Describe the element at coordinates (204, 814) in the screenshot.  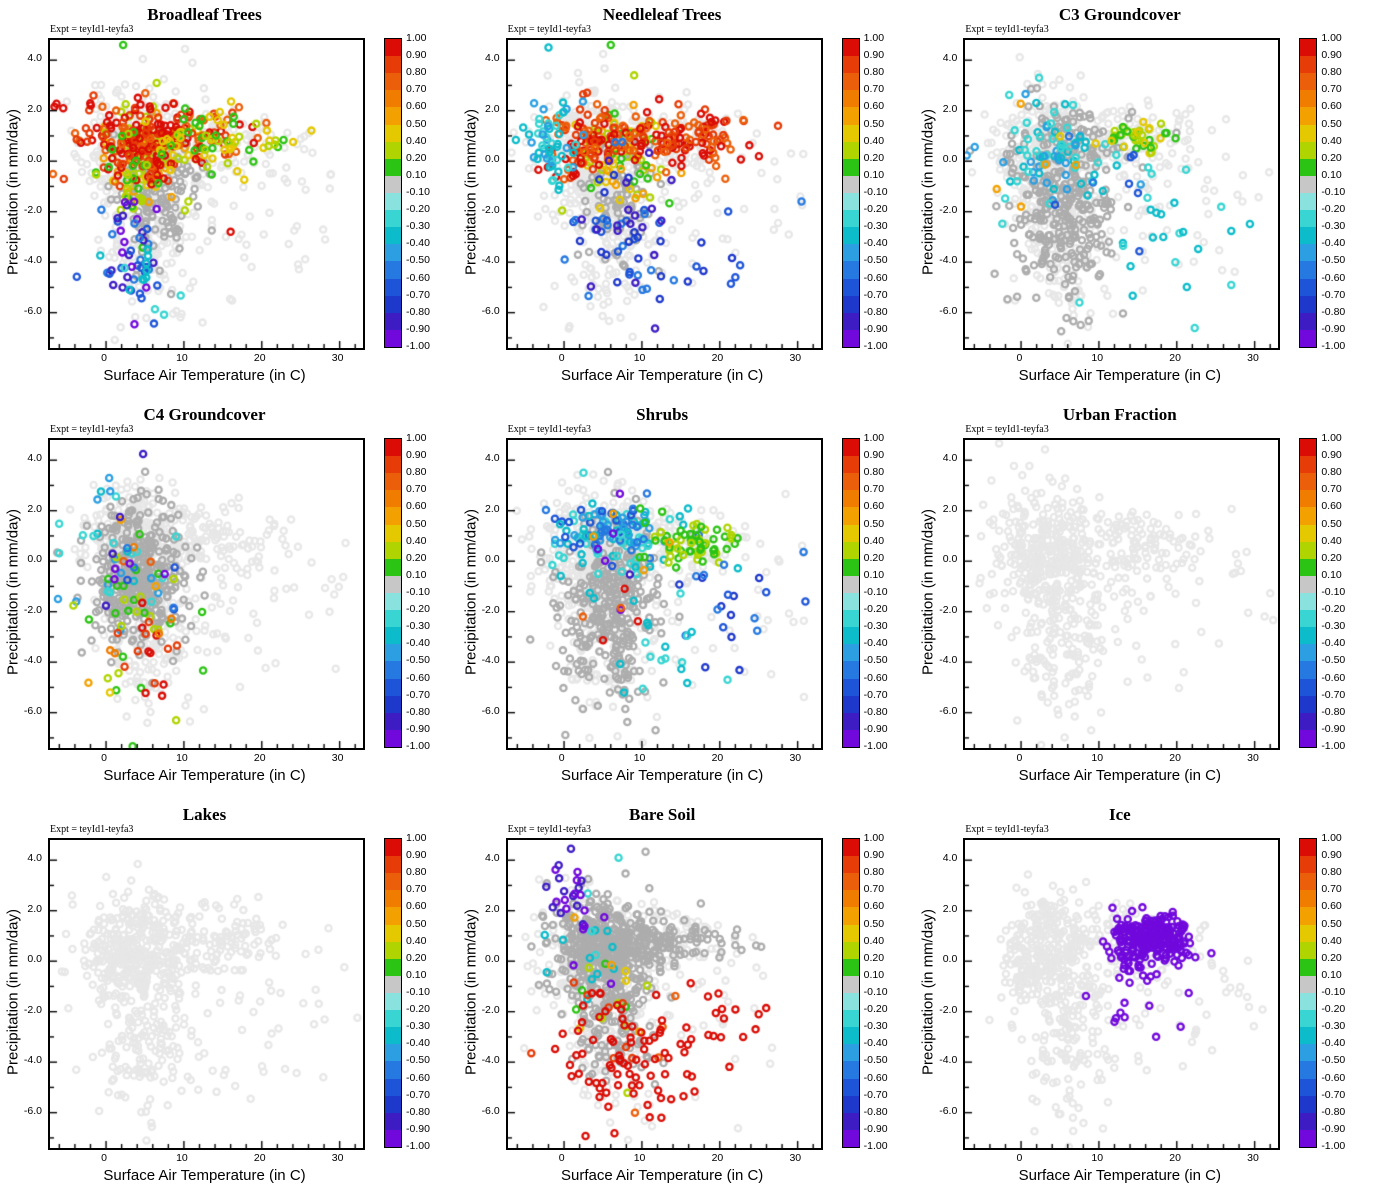
I see `panel-title: Lakes` at that location.